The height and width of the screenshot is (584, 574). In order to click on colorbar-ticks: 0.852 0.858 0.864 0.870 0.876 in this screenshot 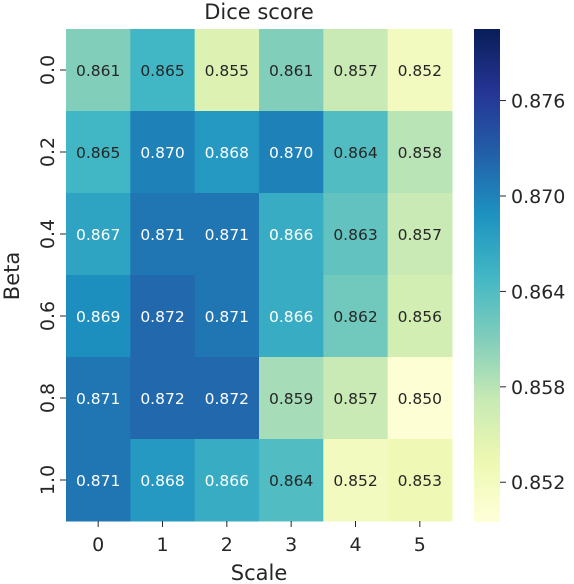, I will do `click(532, 292)`.